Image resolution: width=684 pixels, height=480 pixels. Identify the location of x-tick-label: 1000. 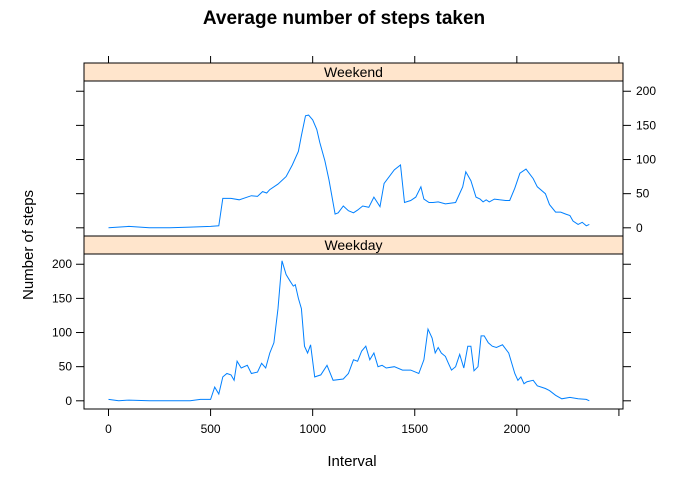
(312, 429).